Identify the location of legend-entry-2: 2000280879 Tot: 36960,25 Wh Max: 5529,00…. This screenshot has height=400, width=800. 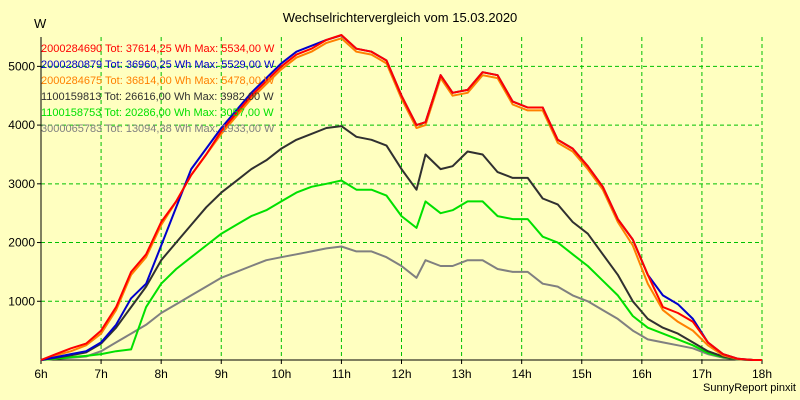
(158, 65).